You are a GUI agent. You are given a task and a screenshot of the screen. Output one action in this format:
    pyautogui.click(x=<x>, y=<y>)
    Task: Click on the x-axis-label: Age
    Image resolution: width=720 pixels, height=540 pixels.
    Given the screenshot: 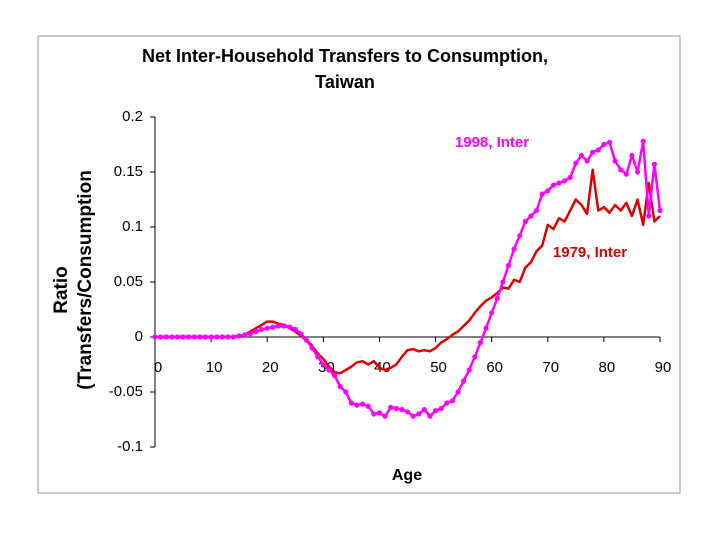 What is the action you would take?
    pyautogui.click(x=407, y=475)
    